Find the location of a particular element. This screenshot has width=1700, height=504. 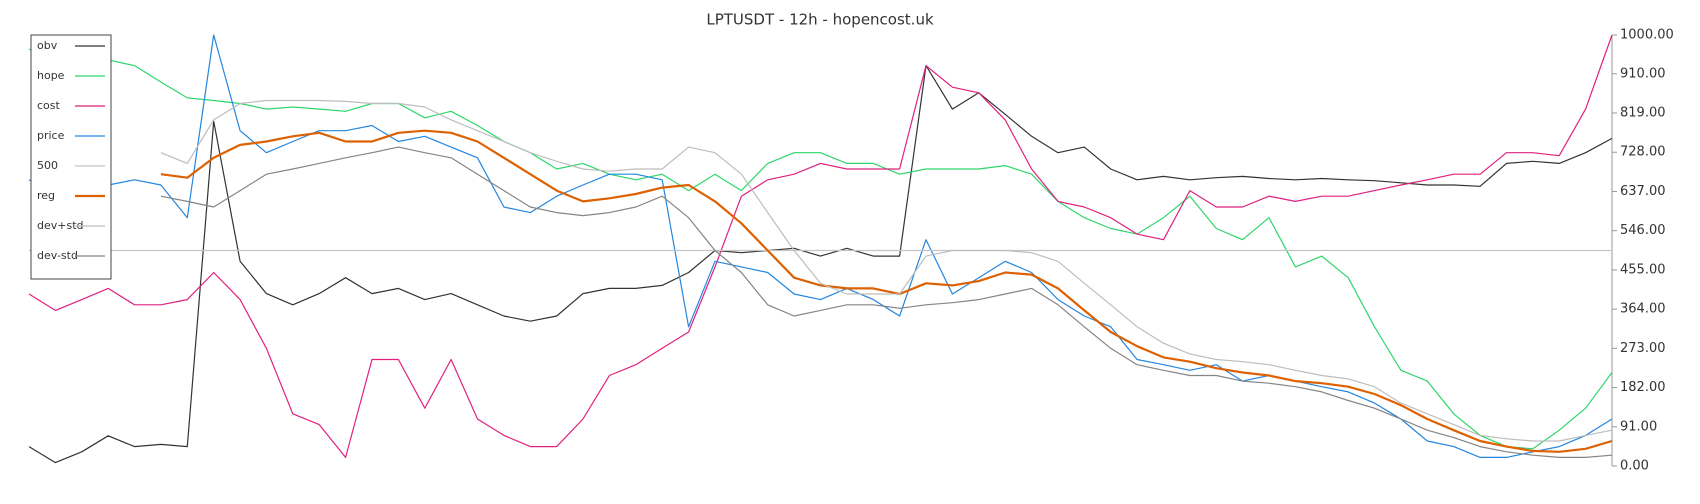

y-tick-label: 637.00 is located at coordinates (1643, 191).